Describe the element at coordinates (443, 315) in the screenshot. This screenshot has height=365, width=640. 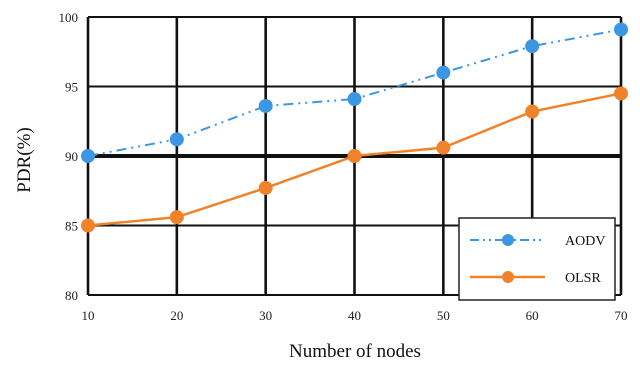
I see `x-tick-label: 50` at that location.